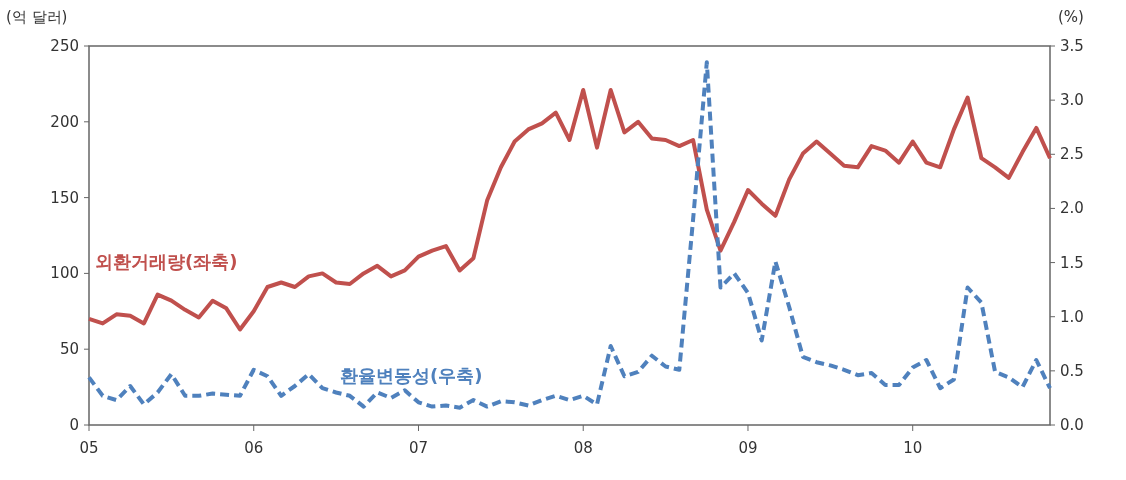 Image resolution: width=1126 pixels, height=480 pixels. I want to click on y2-tick-label: 0.5, so click(1072, 370).